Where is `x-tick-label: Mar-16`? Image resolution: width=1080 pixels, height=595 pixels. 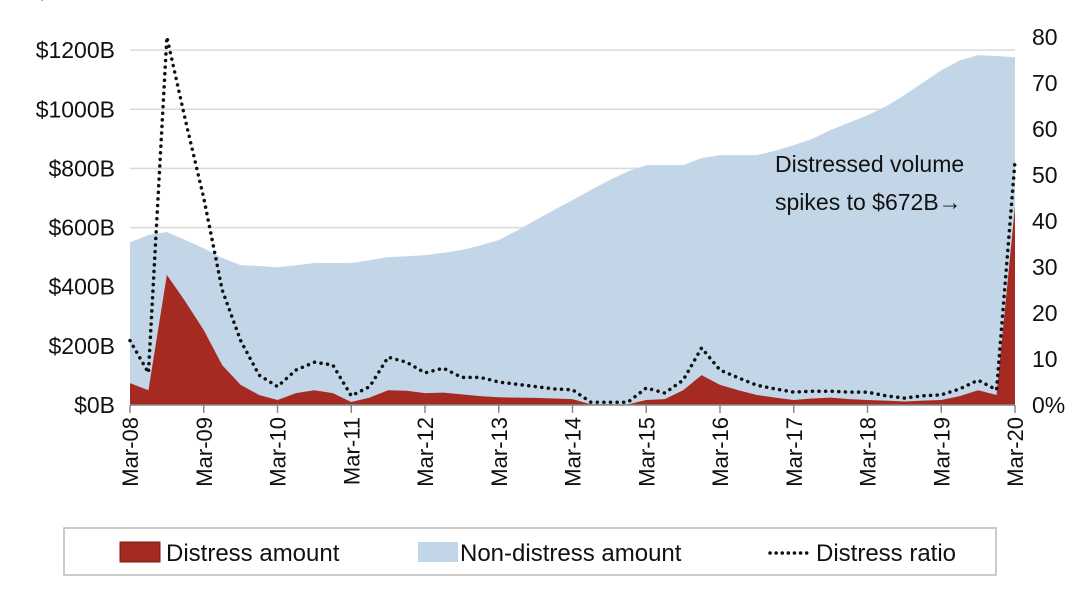 x-tick-label: Mar-16 is located at coordinates (720, 452).